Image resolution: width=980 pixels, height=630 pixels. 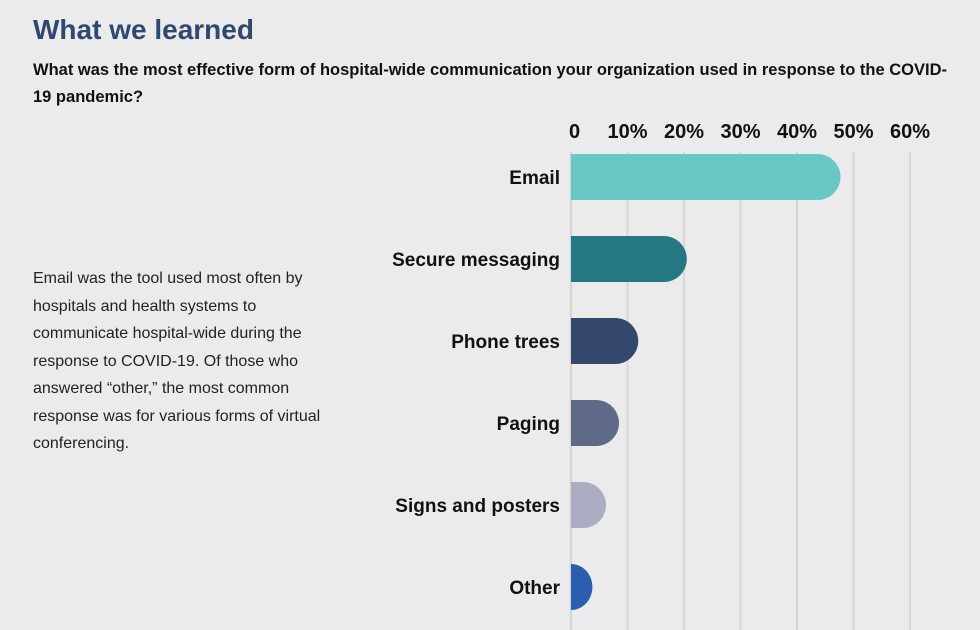 What do you see at coordinates (684, 132) in the screenshot?
I see `tick-label: 20%` at bounding box center [684, 132].